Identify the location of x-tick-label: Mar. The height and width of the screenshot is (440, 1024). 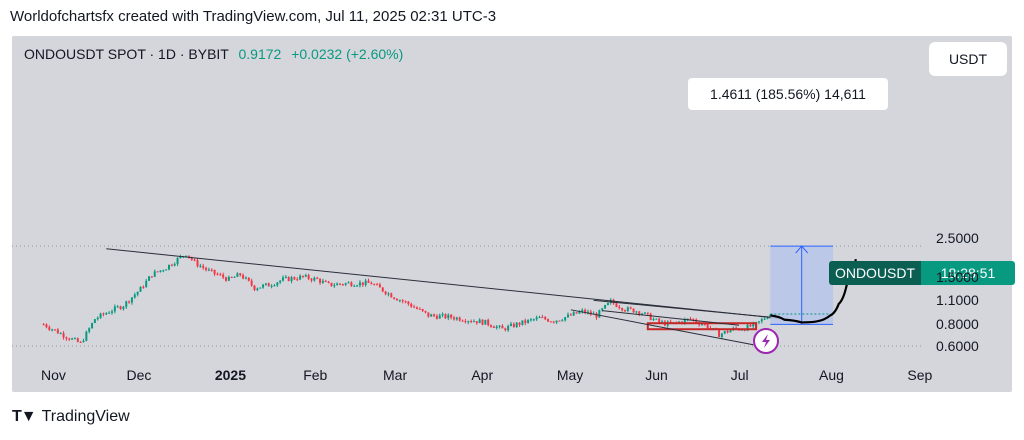
(395, 375).